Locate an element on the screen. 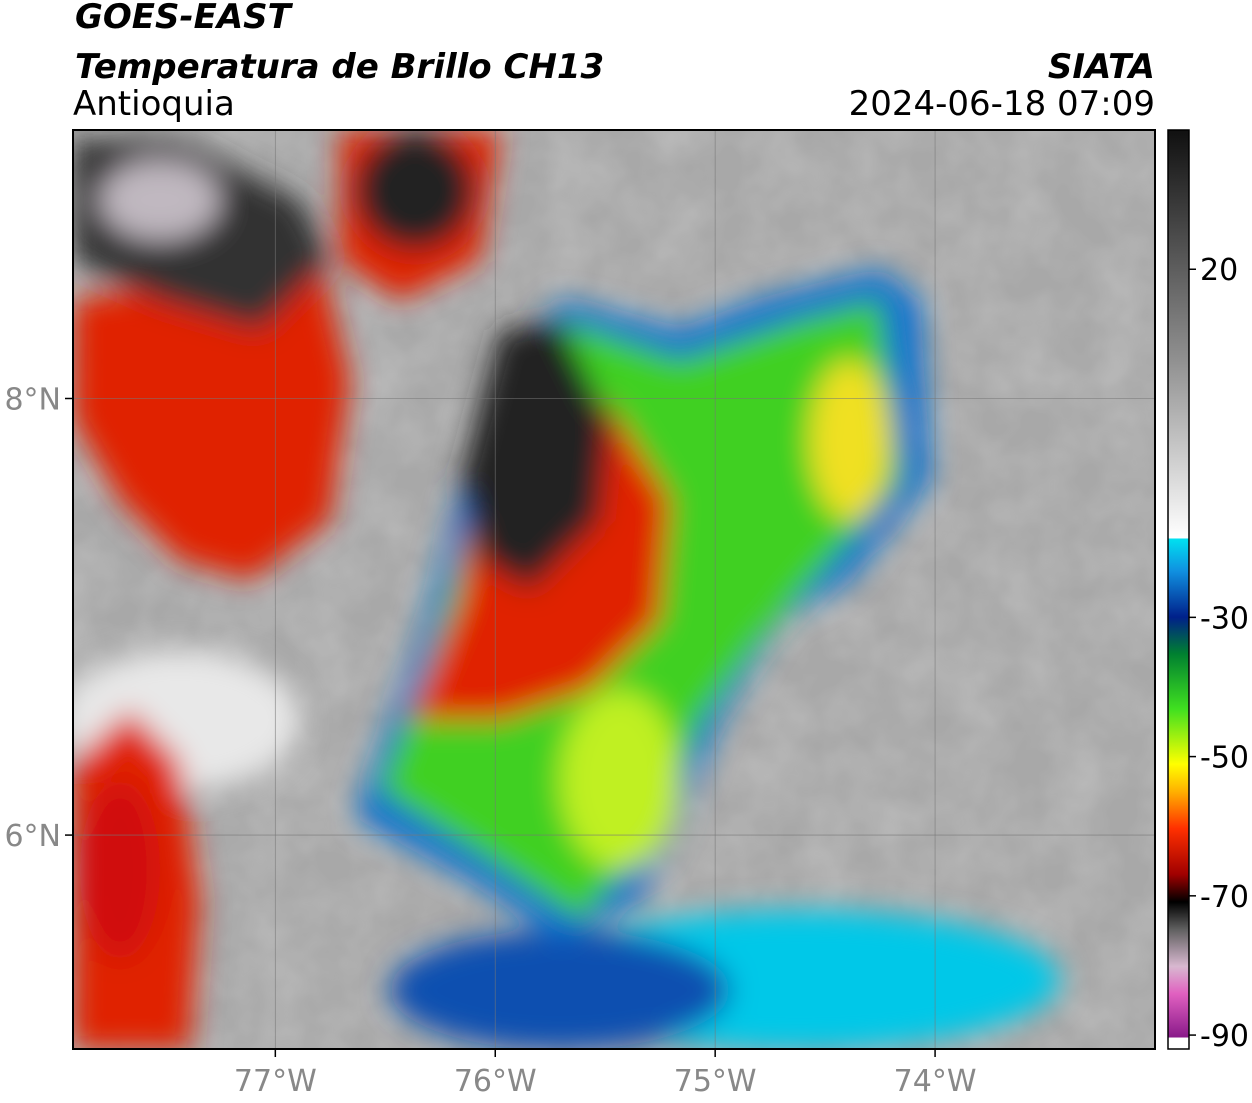  colorbar-label: -50 is located at coordinates (1224, 758).